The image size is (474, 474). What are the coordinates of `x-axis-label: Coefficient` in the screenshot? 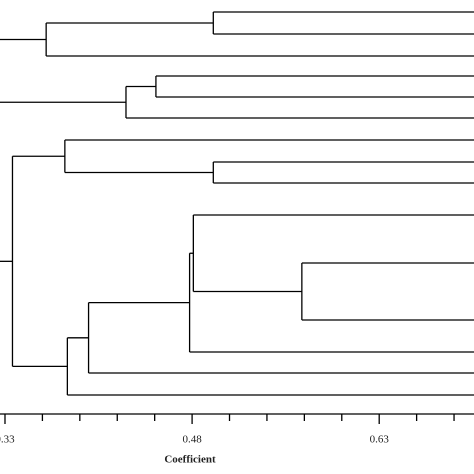 It's located at (190, 460).